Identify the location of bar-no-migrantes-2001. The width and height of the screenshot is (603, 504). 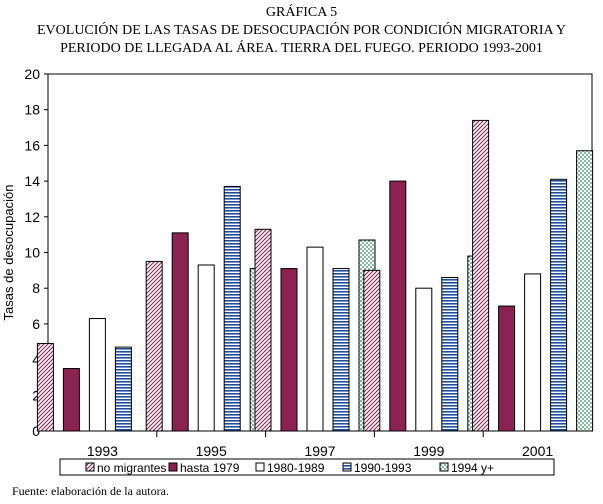
(481, 275).